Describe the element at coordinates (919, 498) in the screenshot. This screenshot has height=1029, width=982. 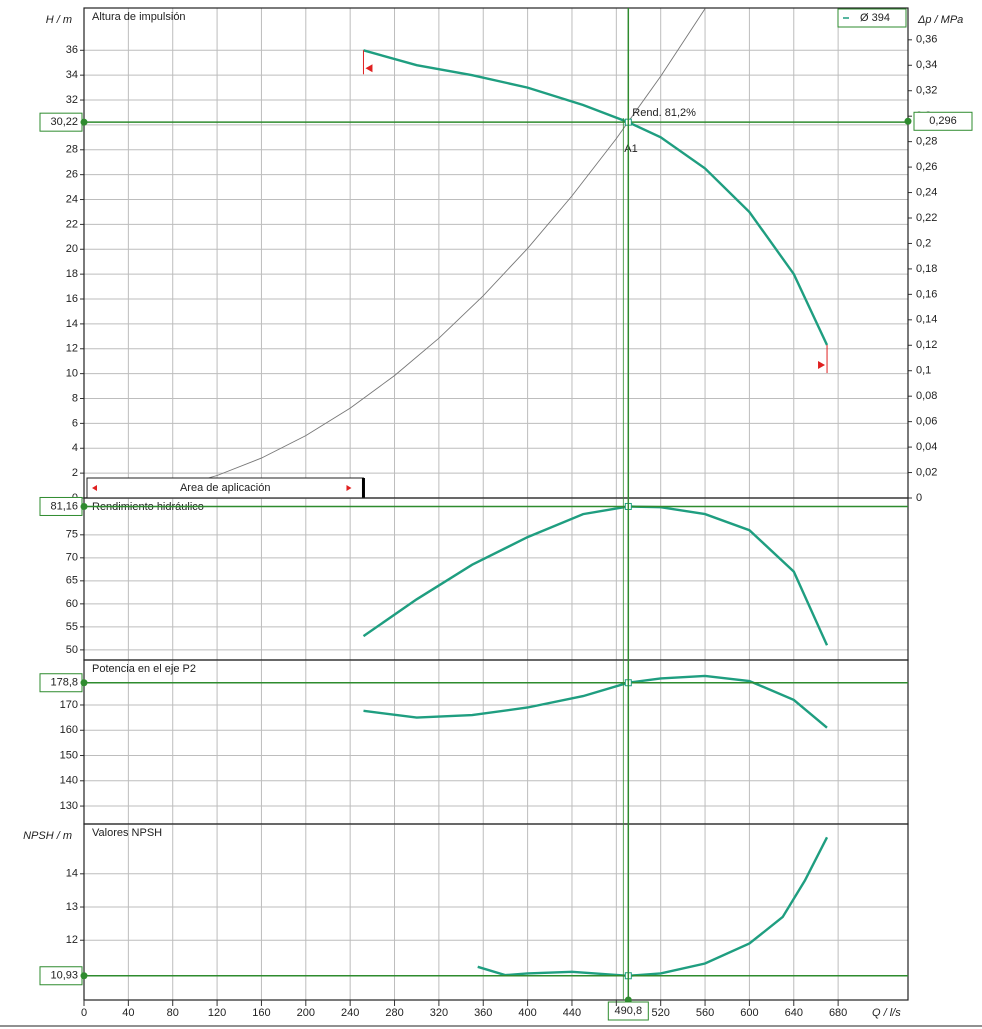
I see `y2-tick-label: 0` at that location.